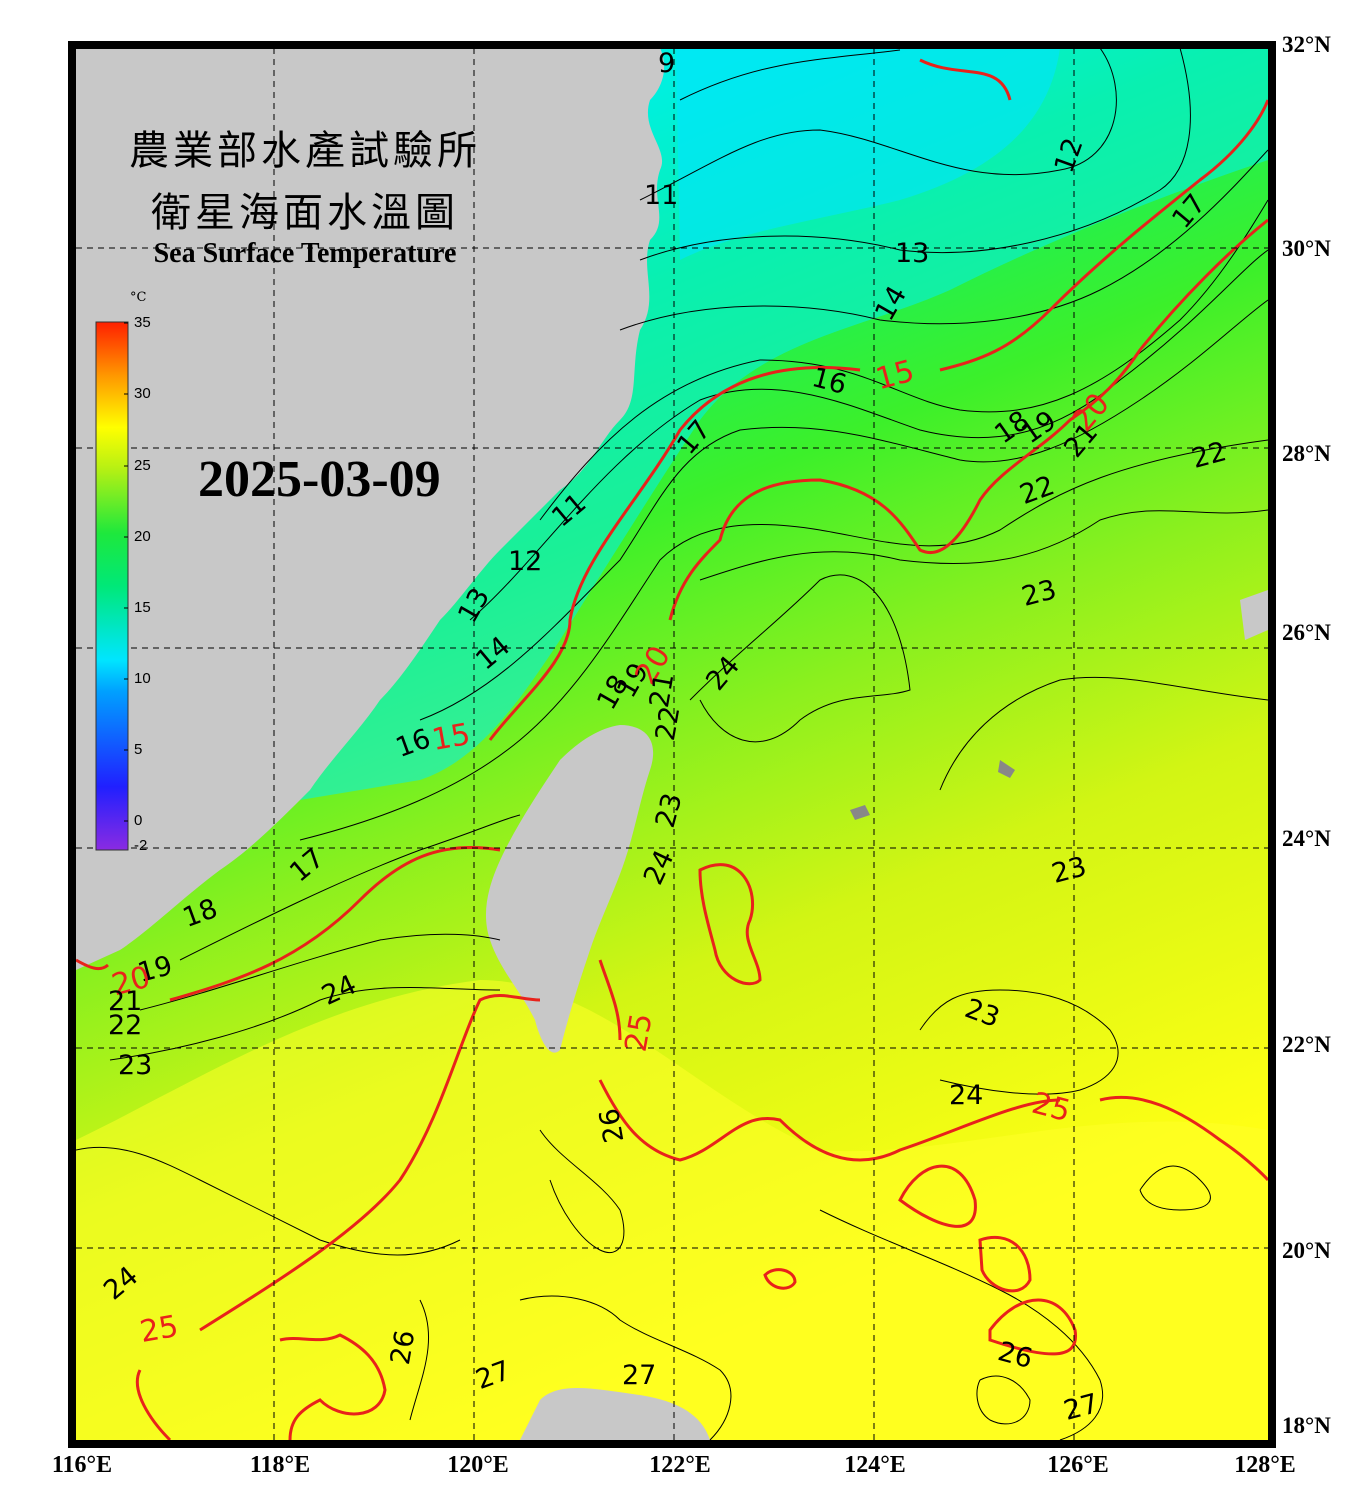 Image resolution: width=1350 pixels, height=1500 pixels. What do you see at coordinates (142, 678) in the screenshot?
I see `colorbar-tick: 10` at bounding box center [142, 678].